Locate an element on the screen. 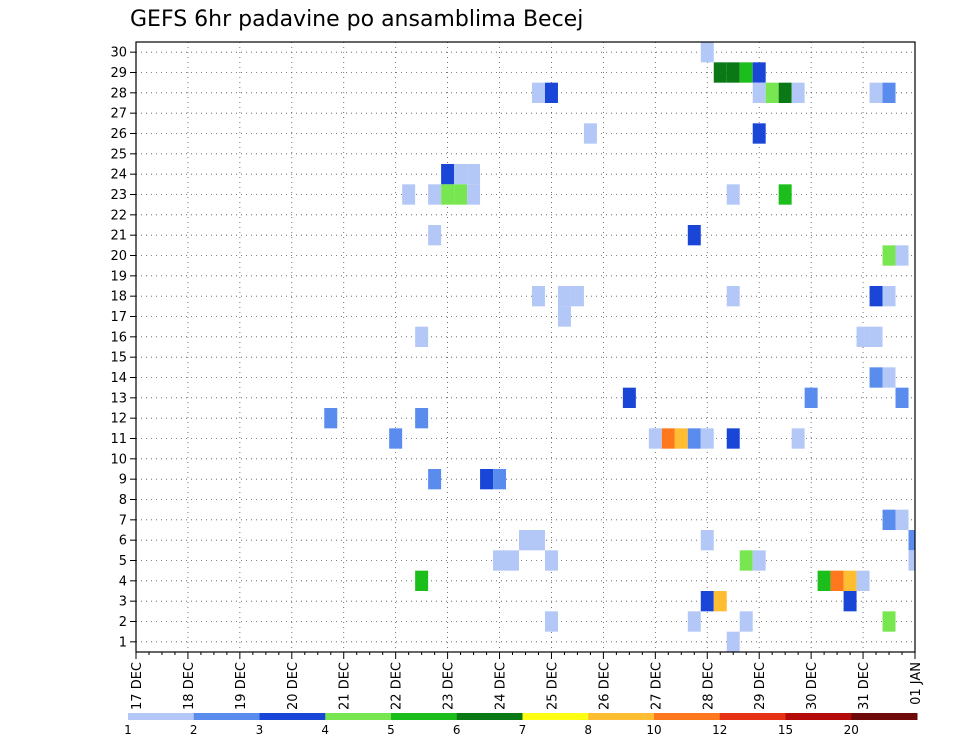  colorbar-label: 6 is located at coordinates (457, 730).